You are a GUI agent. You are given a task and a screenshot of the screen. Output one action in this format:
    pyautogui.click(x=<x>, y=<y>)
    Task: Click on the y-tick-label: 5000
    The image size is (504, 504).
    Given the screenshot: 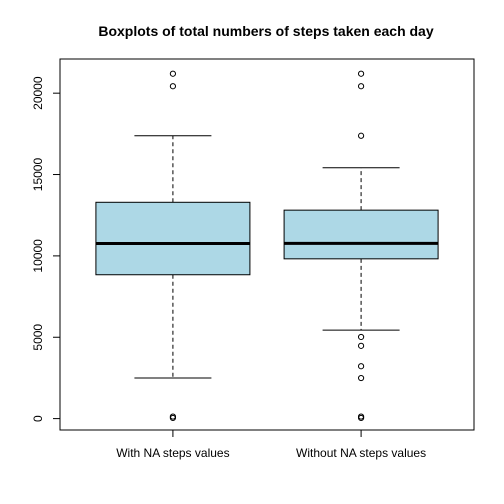 What is the action you would take?
    pyautogui.click(x=38, y=337)
    